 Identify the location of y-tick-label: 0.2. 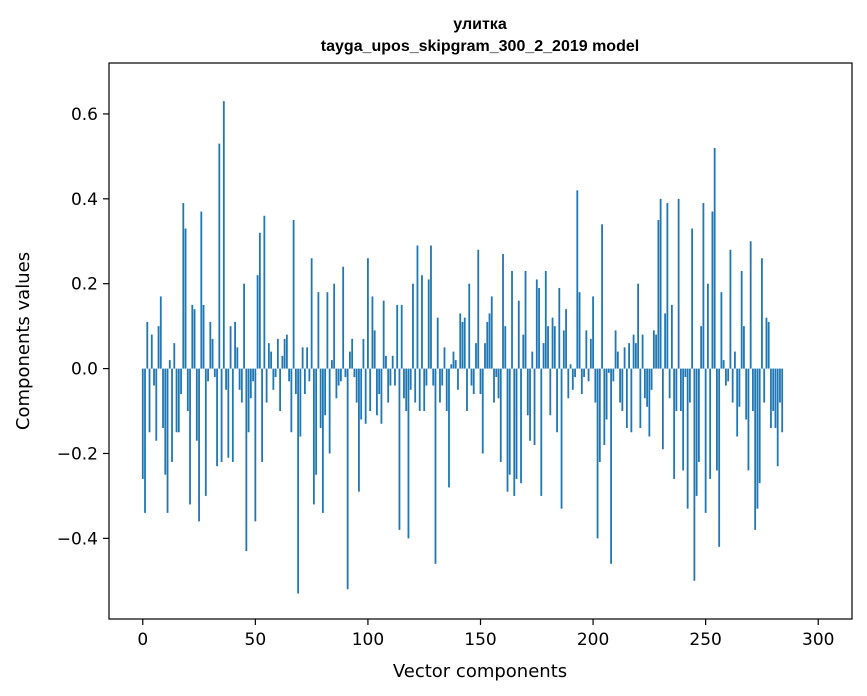
(84, 285).